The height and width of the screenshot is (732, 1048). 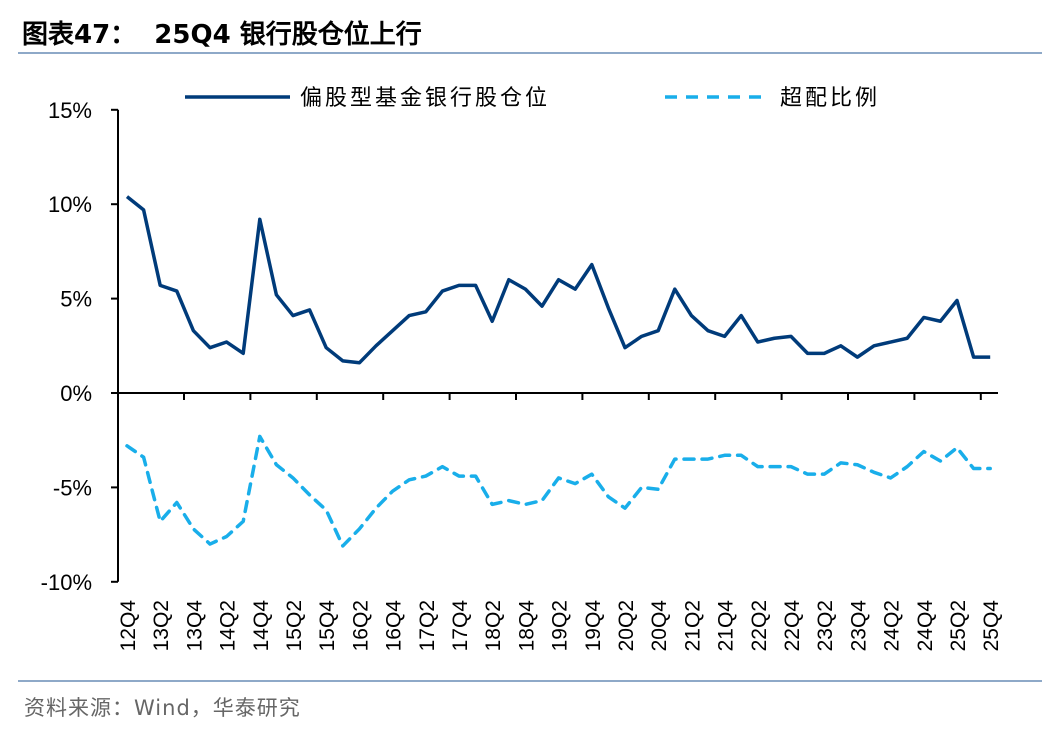 What do you see at coordinates (70, 110) in the screenshot?
I see `y-tick-label: 15%` at bounding box center [70, 110].